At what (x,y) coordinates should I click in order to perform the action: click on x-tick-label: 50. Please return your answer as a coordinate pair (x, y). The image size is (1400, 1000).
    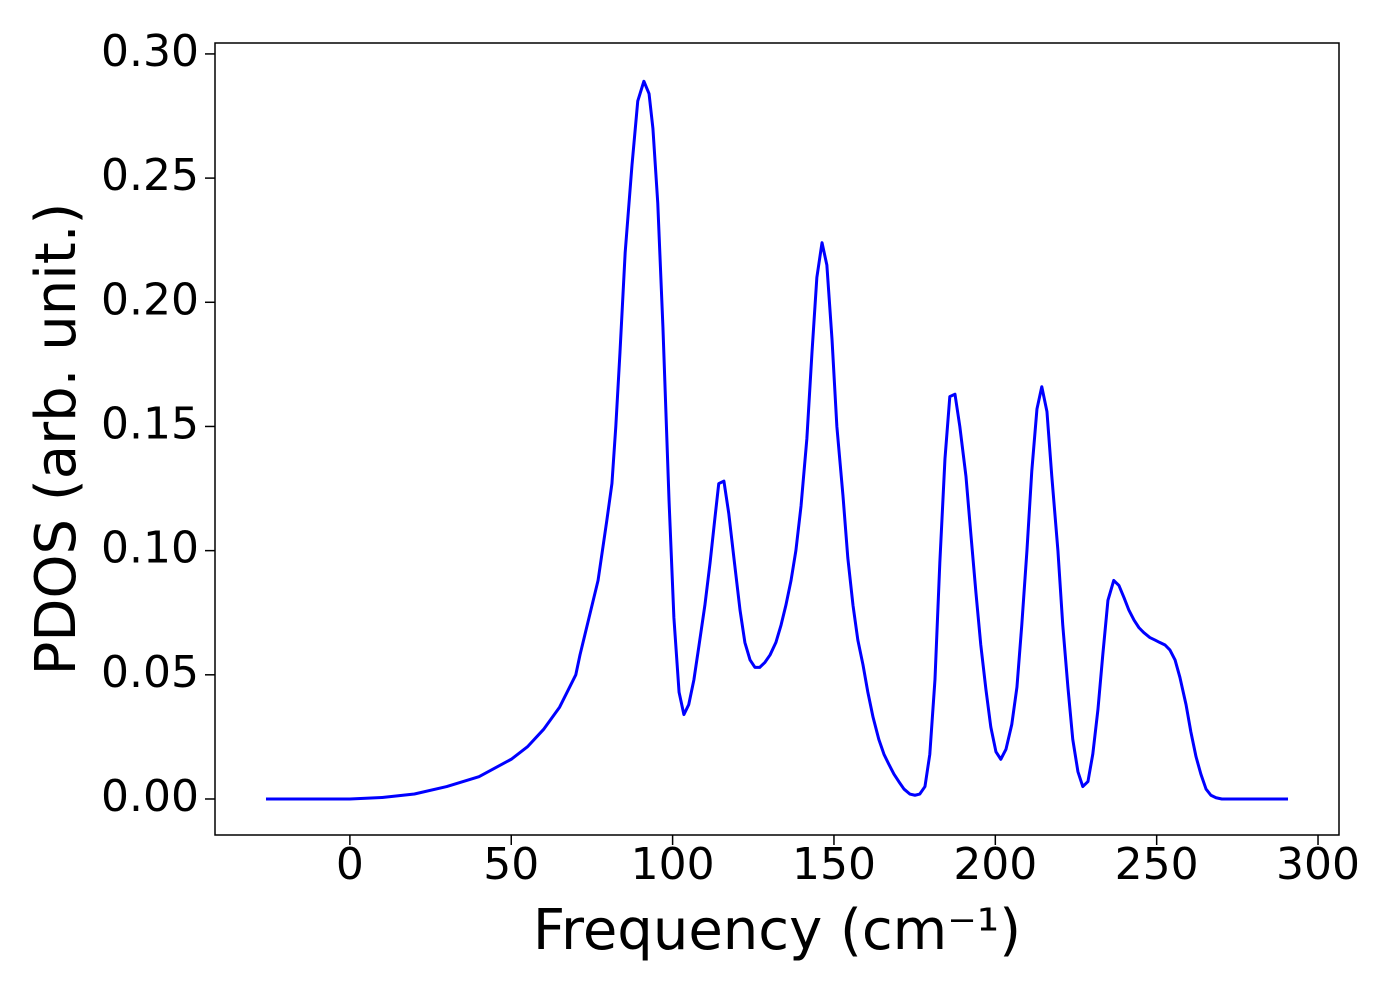
    Looking at the image, I should click on (511, 864).